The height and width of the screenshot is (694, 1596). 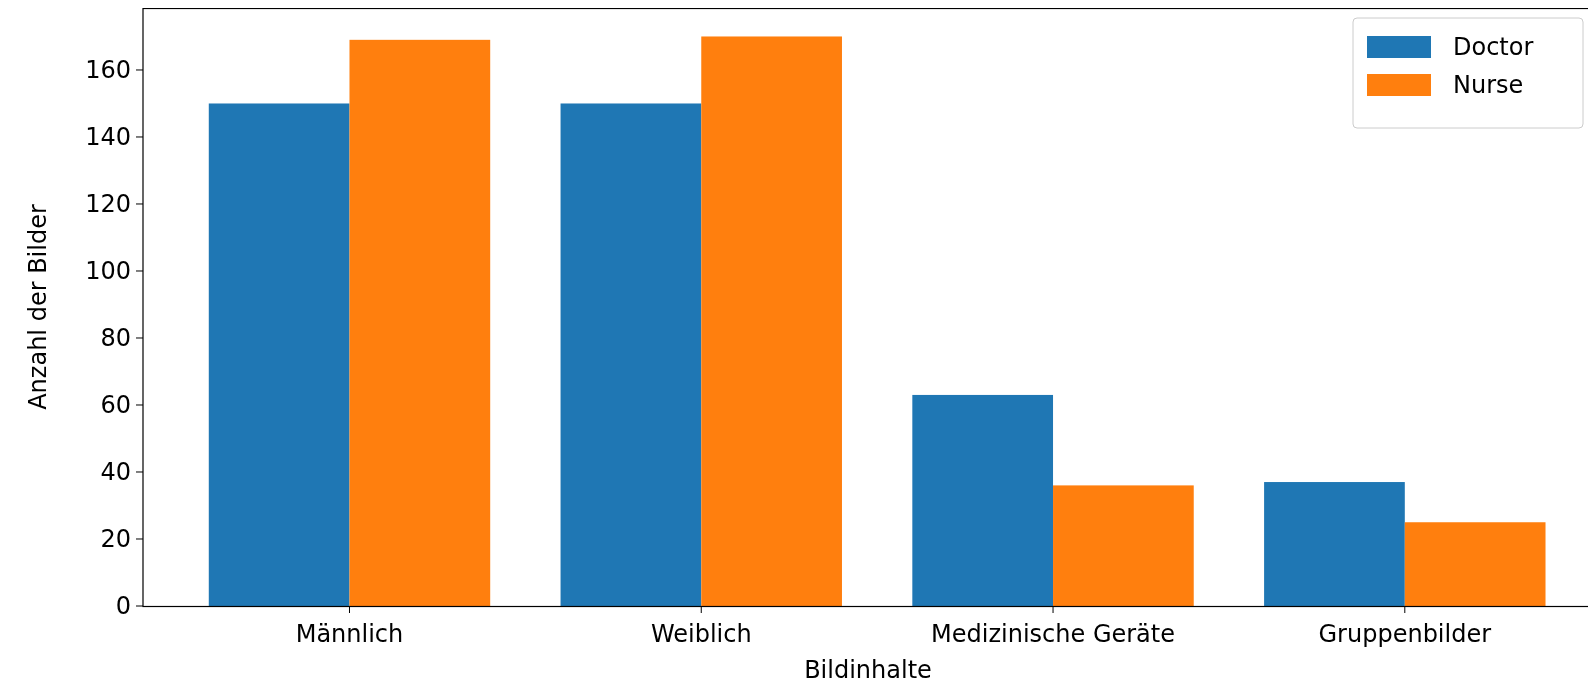 What do you see at coordinates (108, 271) in the screenshot?
I see `y-tick-label: 100` at bounding box center [108, 271].